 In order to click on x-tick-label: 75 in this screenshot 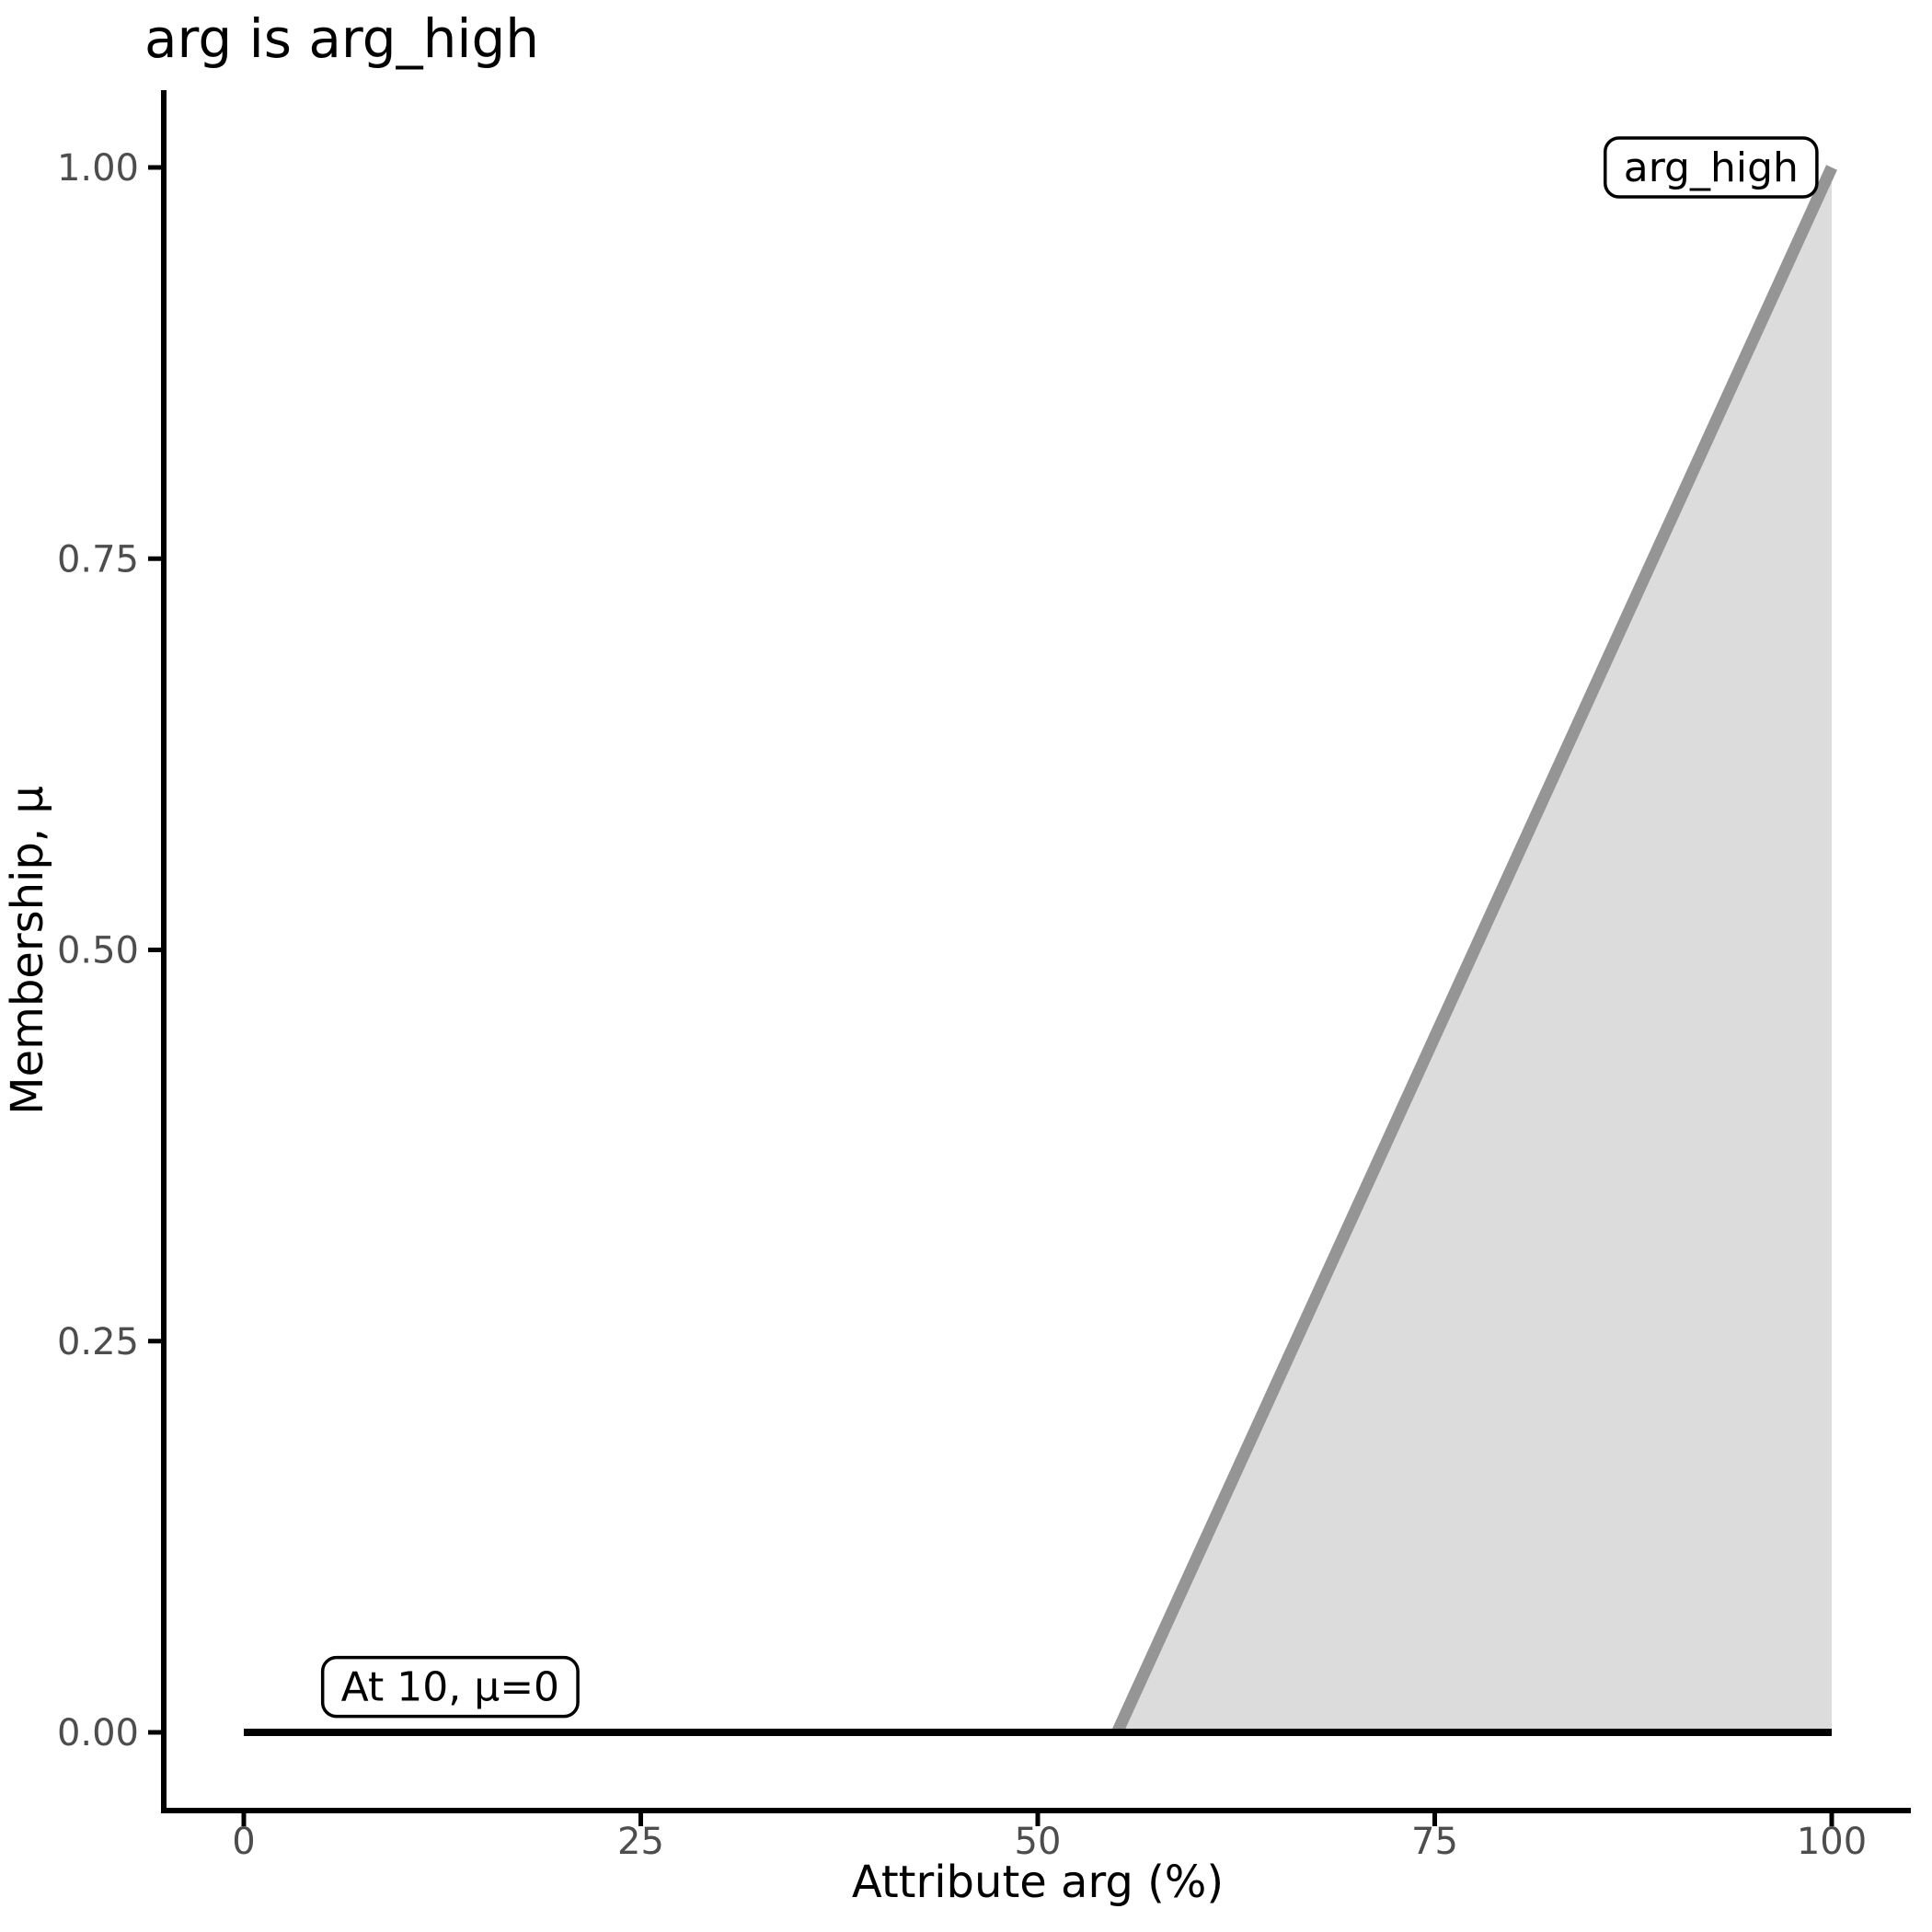, I will do `click(1434, 1842)`.